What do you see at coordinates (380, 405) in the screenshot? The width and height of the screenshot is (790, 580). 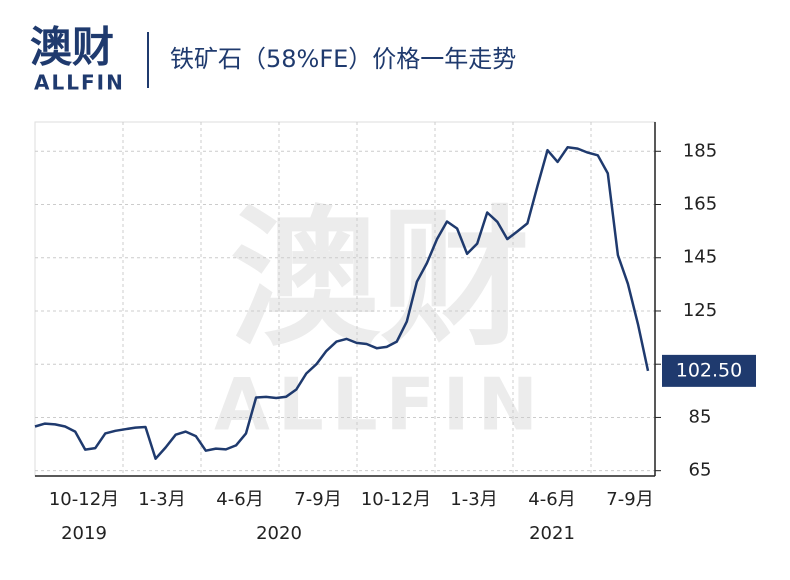 I see `watermark-brand: ALLFIN` at bounding box center [380, 405].